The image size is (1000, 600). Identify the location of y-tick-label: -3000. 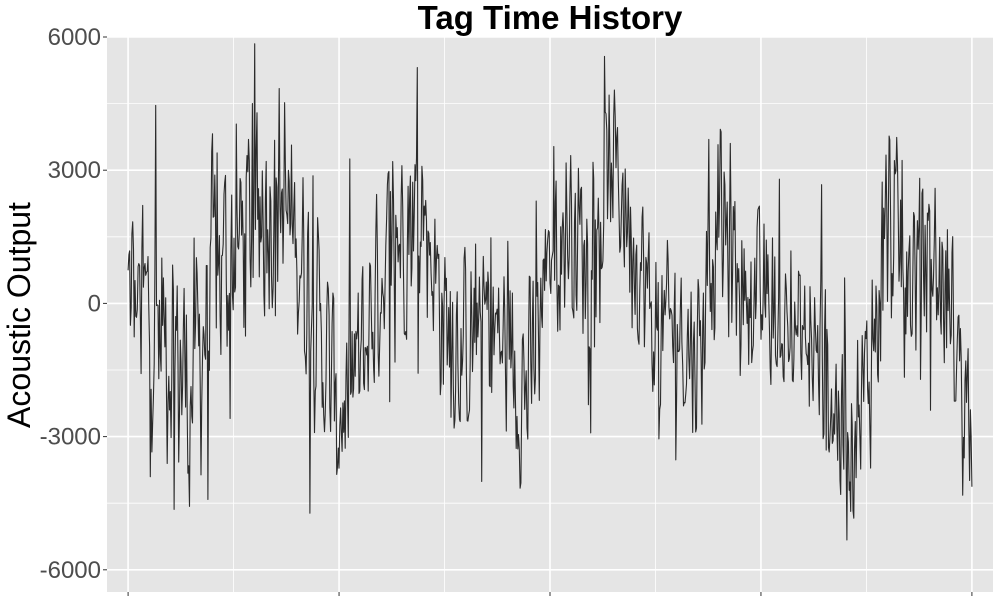
(70, 437).